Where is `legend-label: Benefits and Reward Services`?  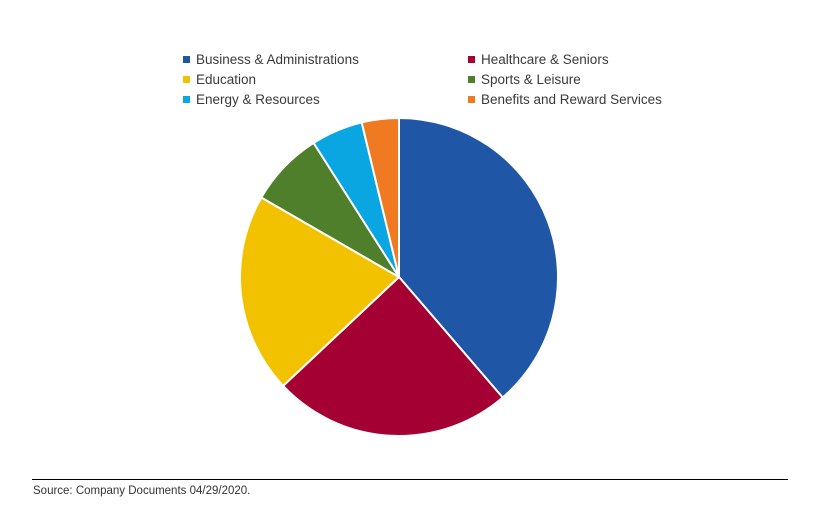 legend-label: Benefits and Reward Services is located at coordinates (571, 99).